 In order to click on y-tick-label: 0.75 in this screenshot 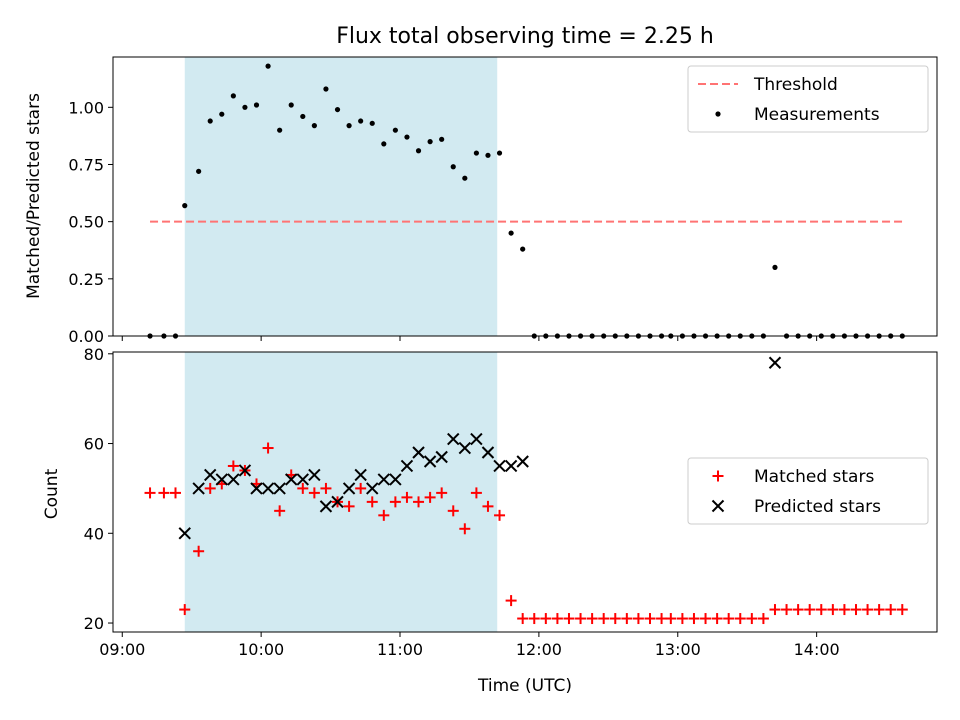, I will do `click(86, 164)`.